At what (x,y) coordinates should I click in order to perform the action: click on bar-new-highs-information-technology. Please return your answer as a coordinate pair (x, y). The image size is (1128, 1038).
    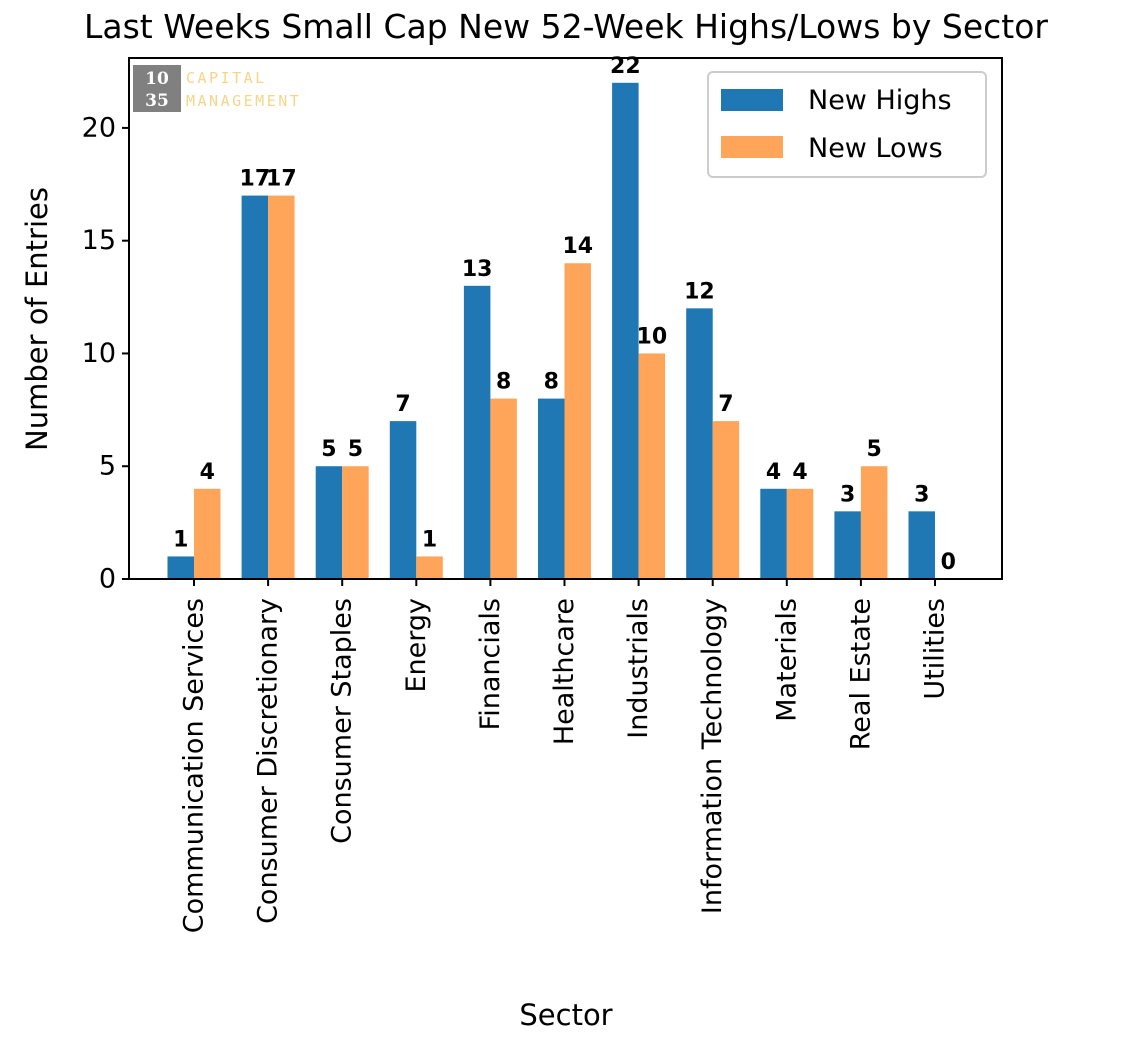
    Looking at the image, I should click on (699, 443).